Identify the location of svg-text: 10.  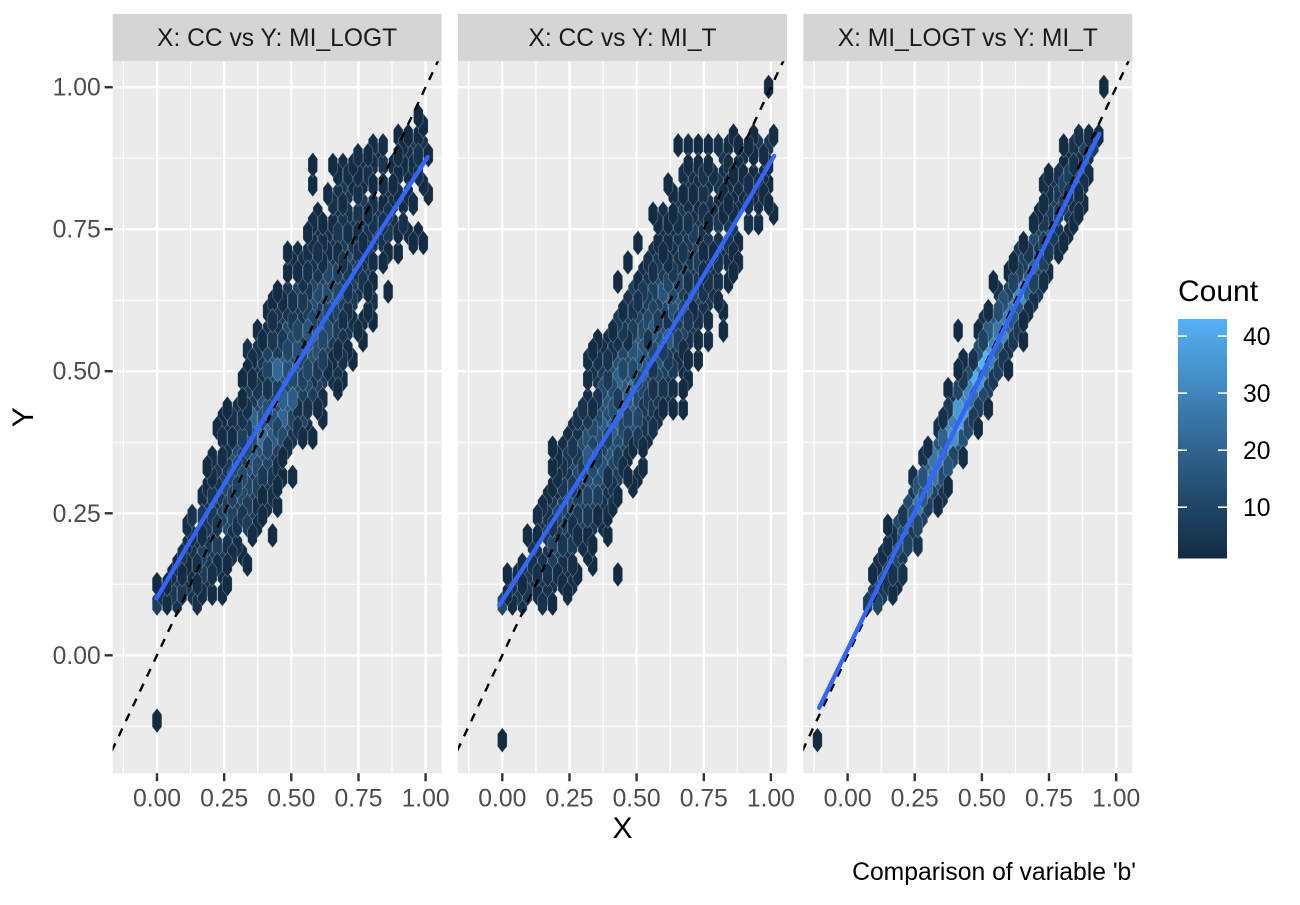
(1256, 508).